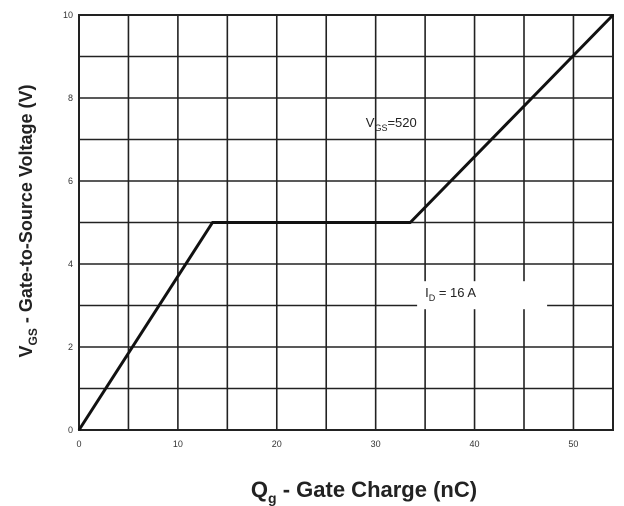 The height and width of the screenshot is (506, 624). Describe the element at coordinates (376, 444) in the screenshot. I see `x-tick-label: 30` at that location.